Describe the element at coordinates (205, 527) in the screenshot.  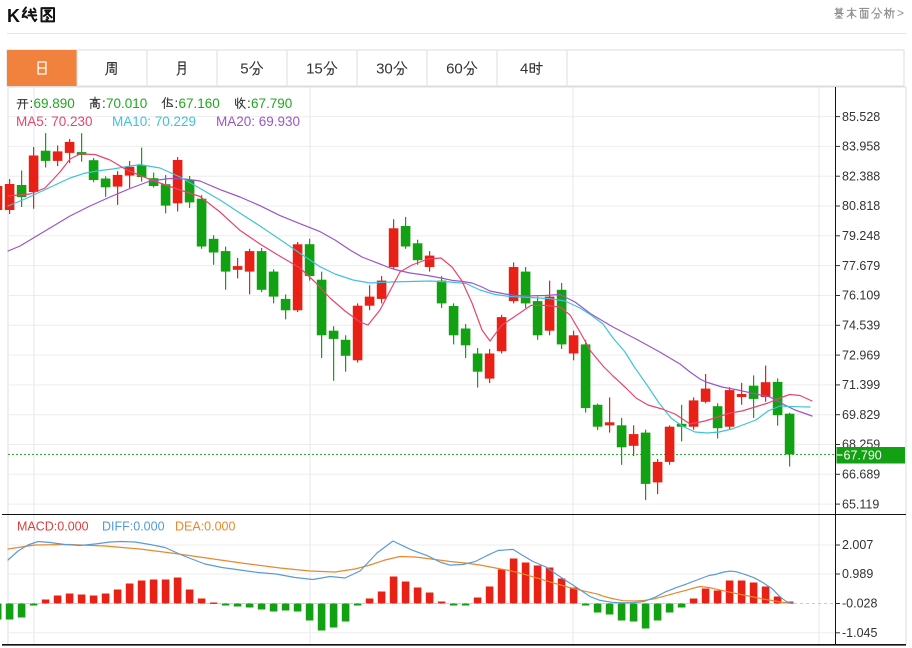
I see `svg-text: DEA:0.000` at that location.